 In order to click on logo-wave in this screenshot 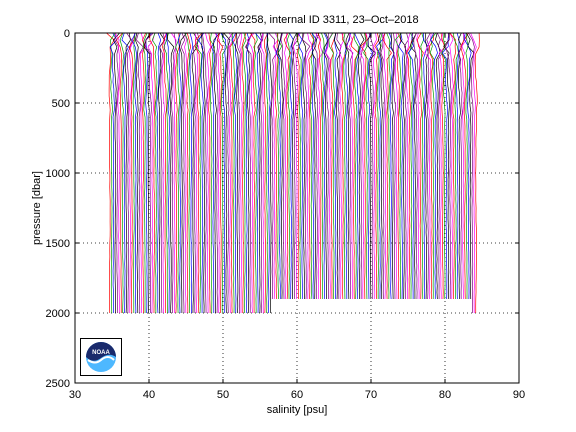, I will do `click(101, 360)`.